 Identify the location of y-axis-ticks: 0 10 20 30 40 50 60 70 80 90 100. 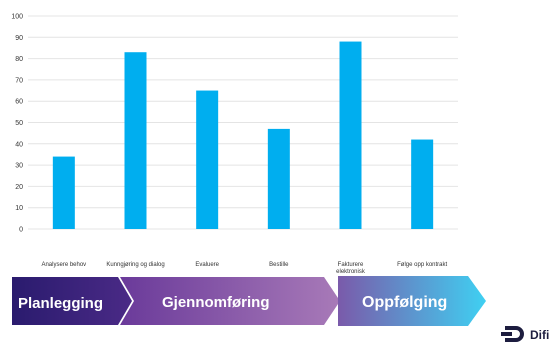
(17, 124).